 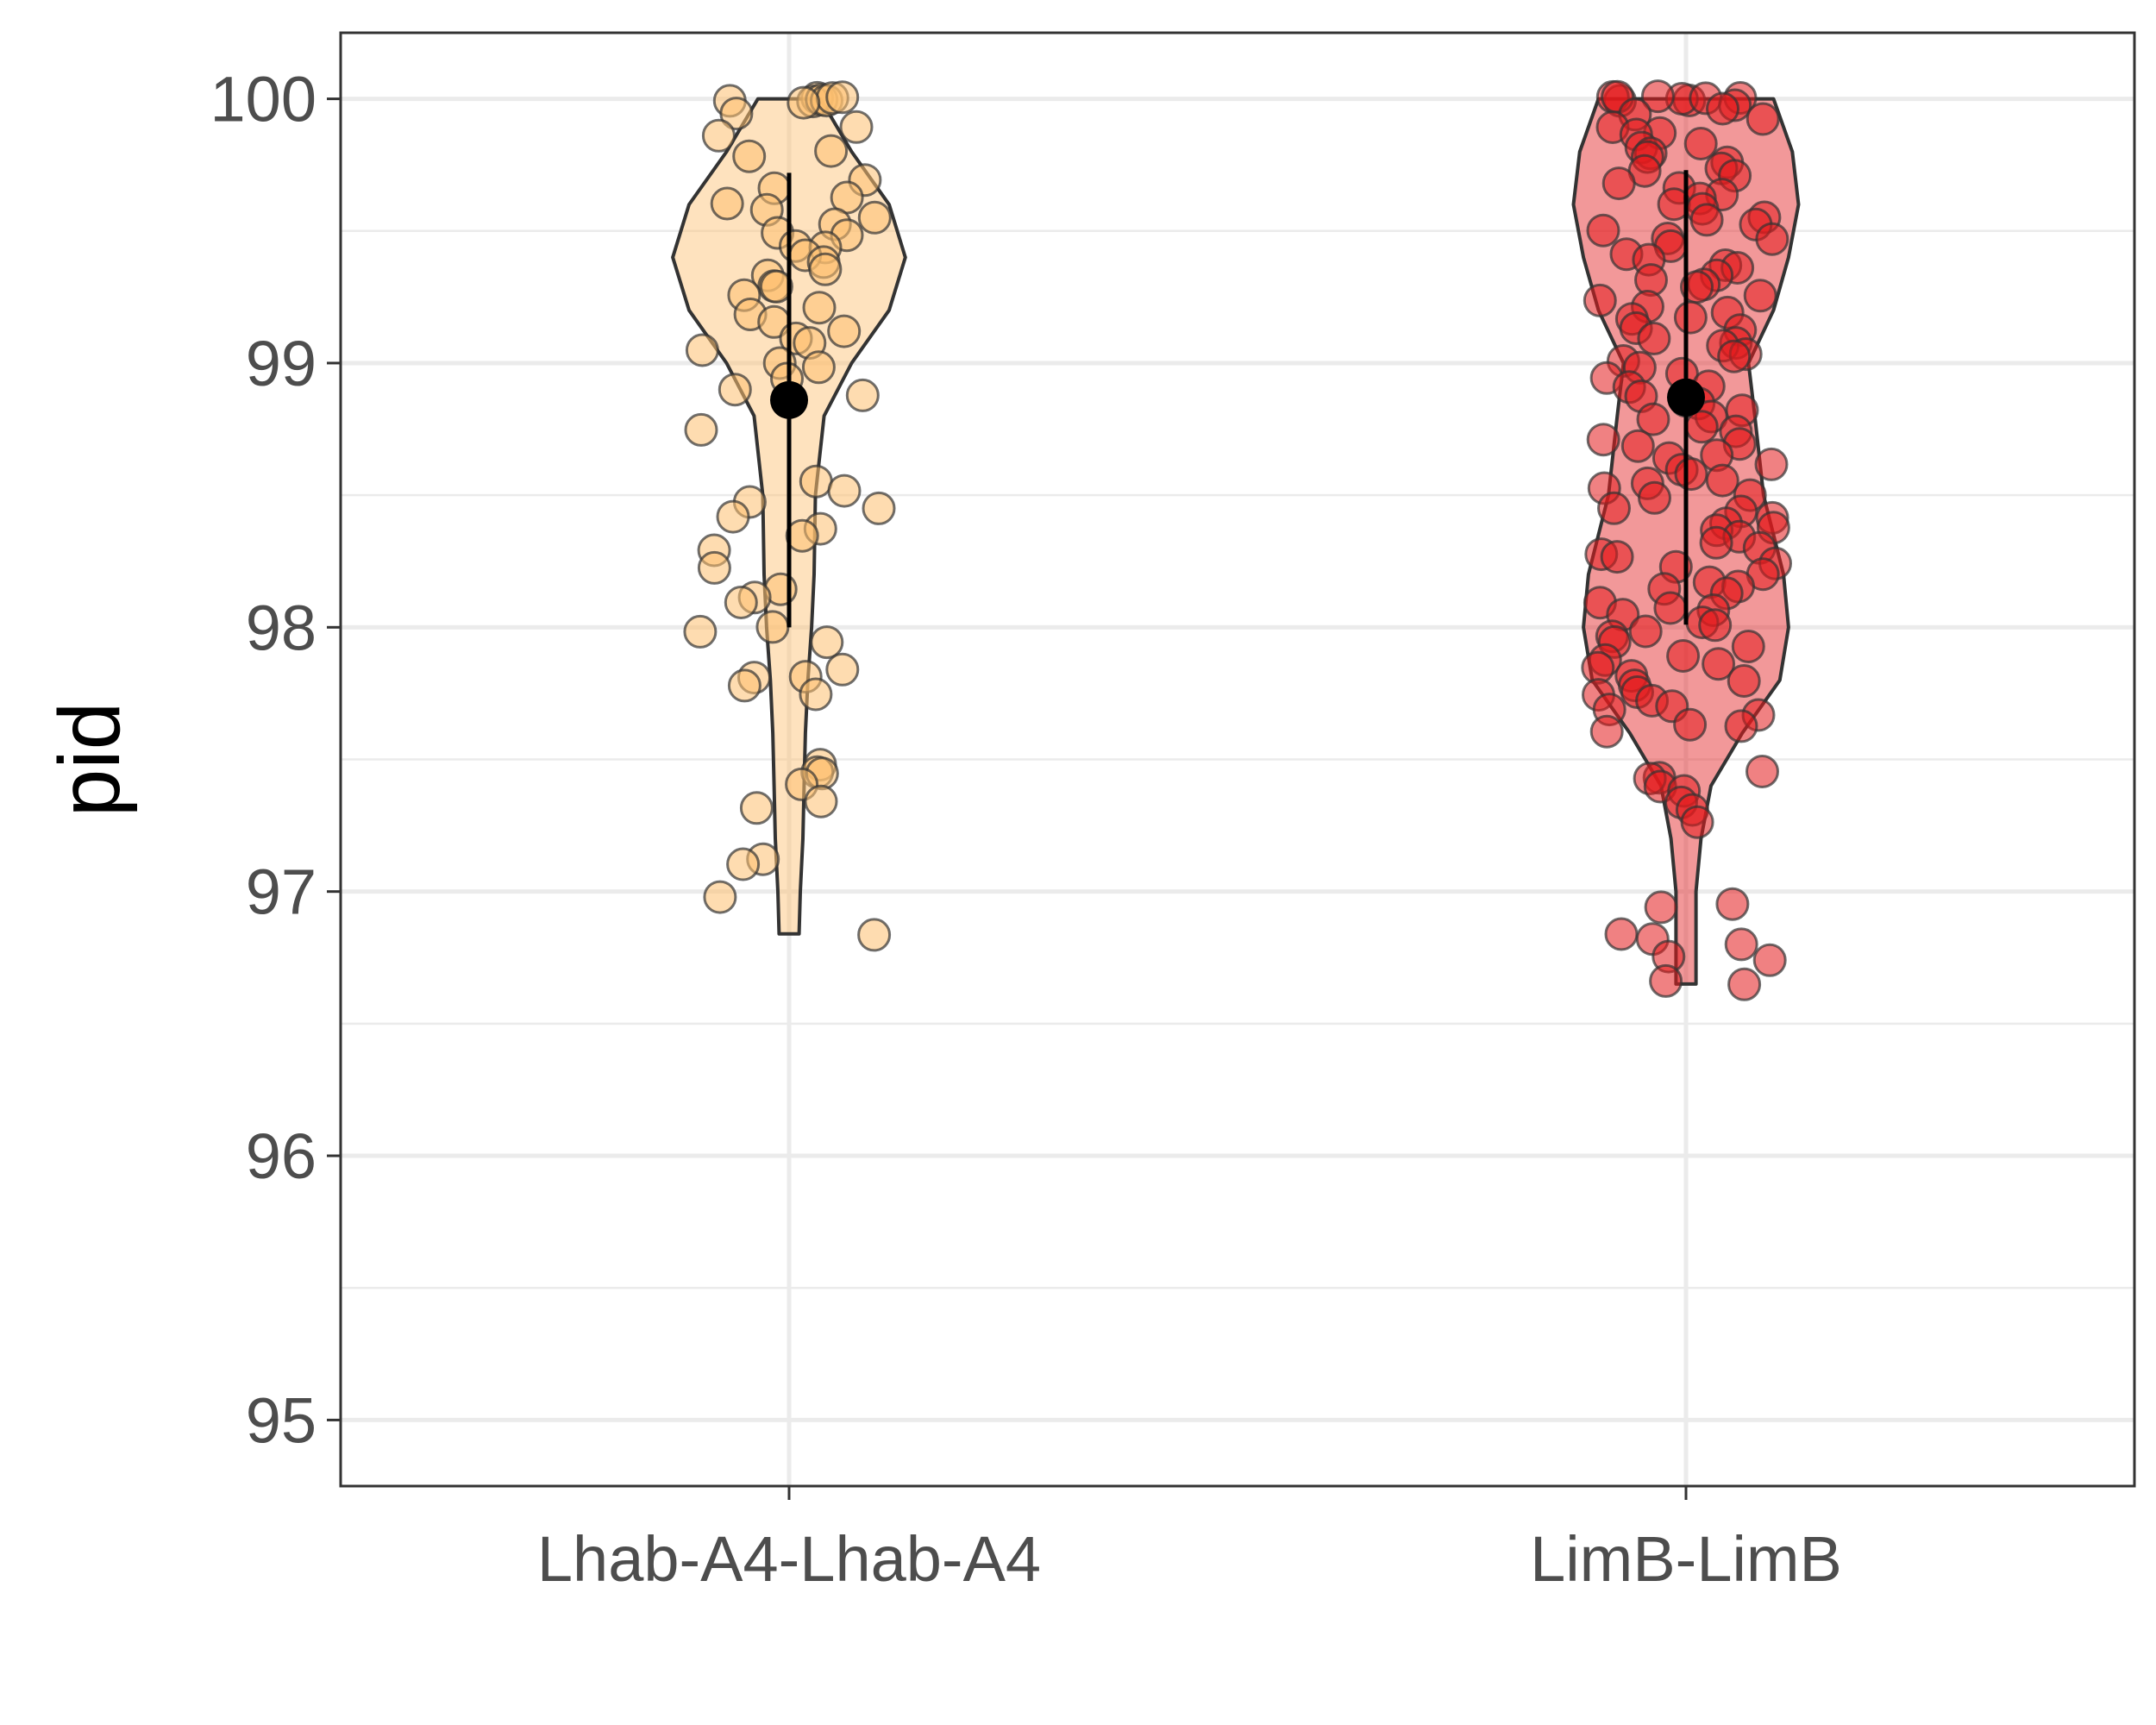 I want to click on x-tick-label: Lhab-A4-Lhab-A4, so click(x=789, y=1559).